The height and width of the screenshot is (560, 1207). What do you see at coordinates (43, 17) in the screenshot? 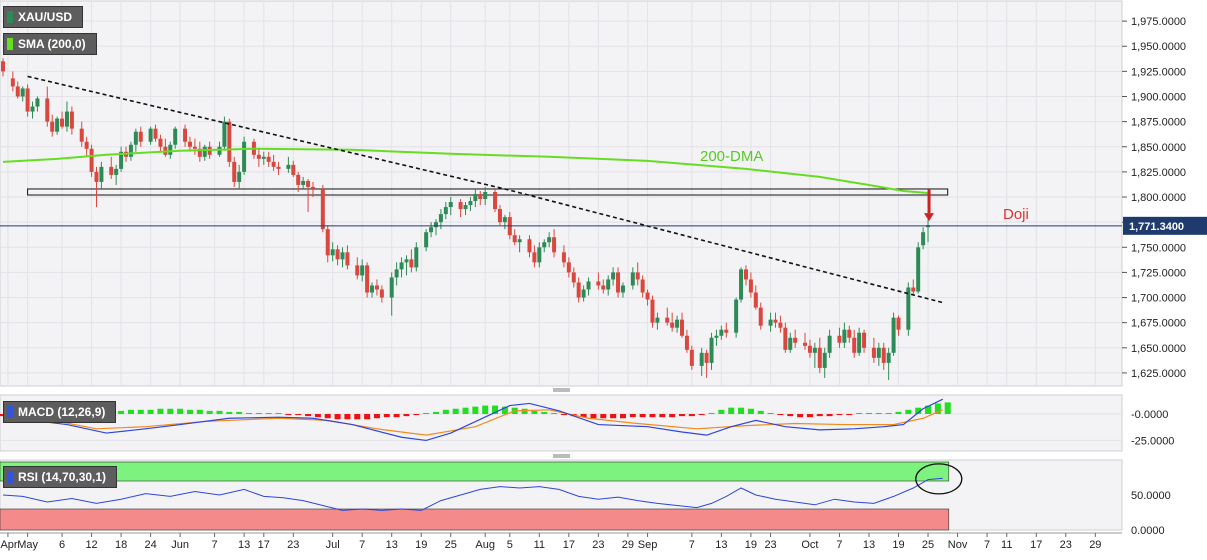
I see `instrument-tag: XAU/USD` at bounding box center [43, 17].